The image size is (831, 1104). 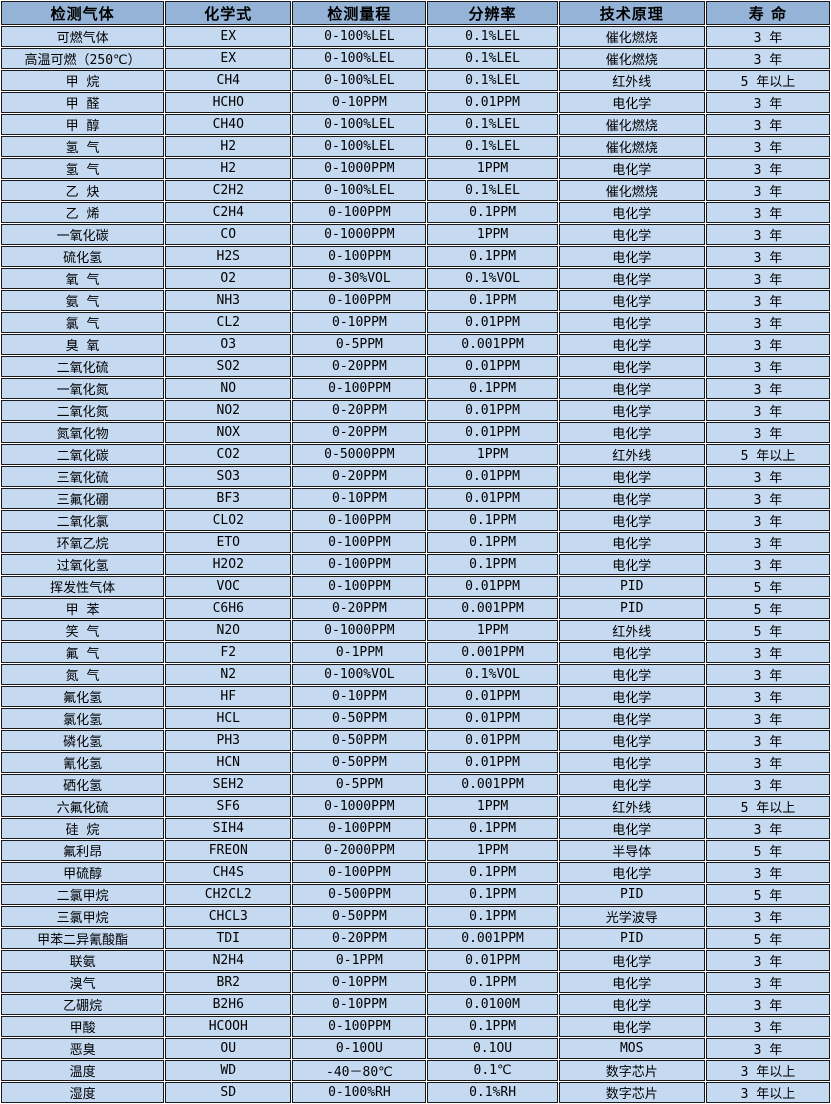 I want to click on gas-name-cell: 甲 醛, so click(x=83, y=102).